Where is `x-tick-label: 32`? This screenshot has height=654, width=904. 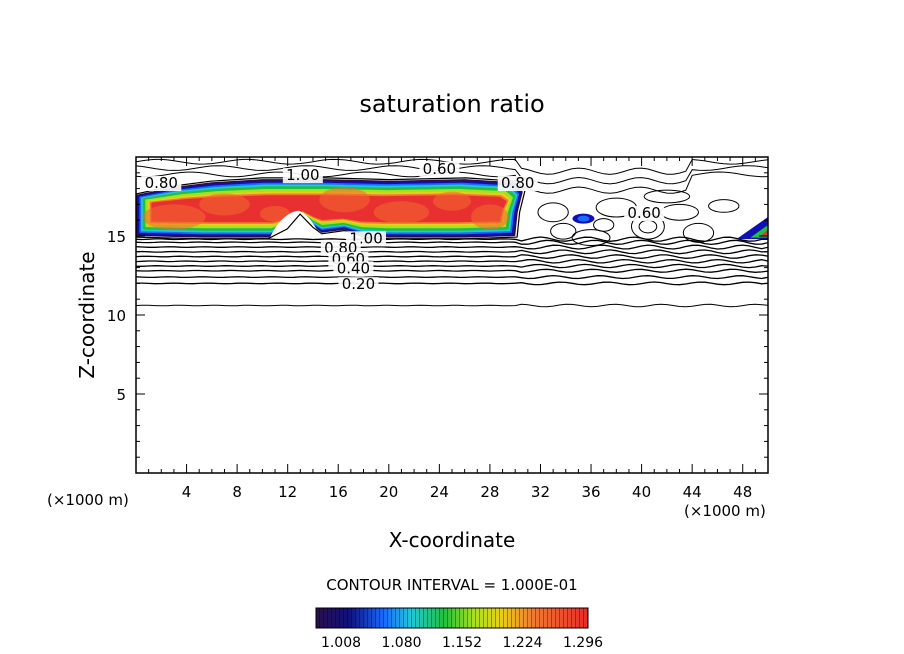 x-tick-label: 32 is located at coordinates (540, 492).